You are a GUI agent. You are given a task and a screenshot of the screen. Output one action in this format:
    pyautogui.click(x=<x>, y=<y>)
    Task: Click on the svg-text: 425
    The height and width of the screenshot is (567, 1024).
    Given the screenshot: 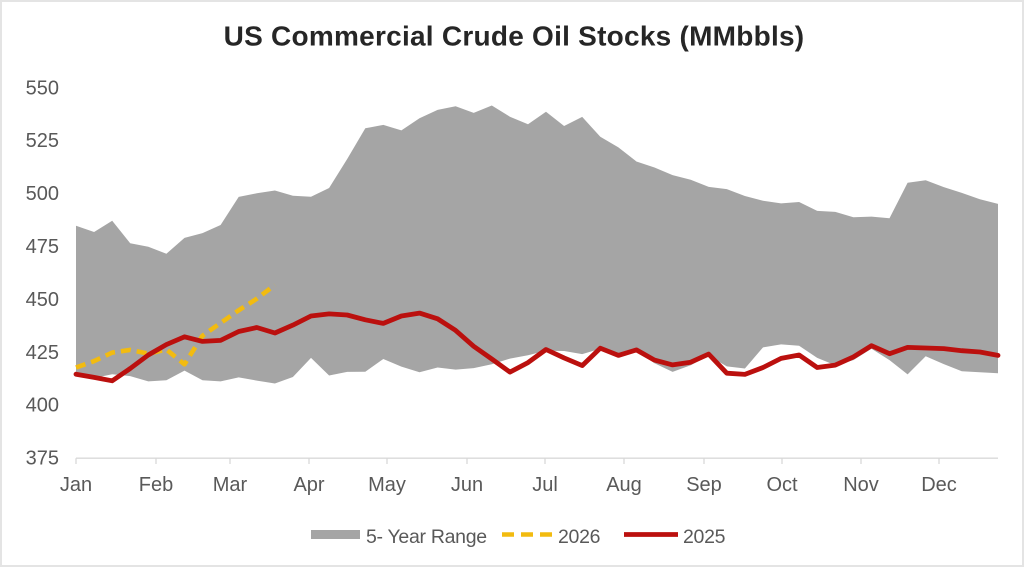 What is the action you would take?
    pyautogui.click(x=42, y=353)
    